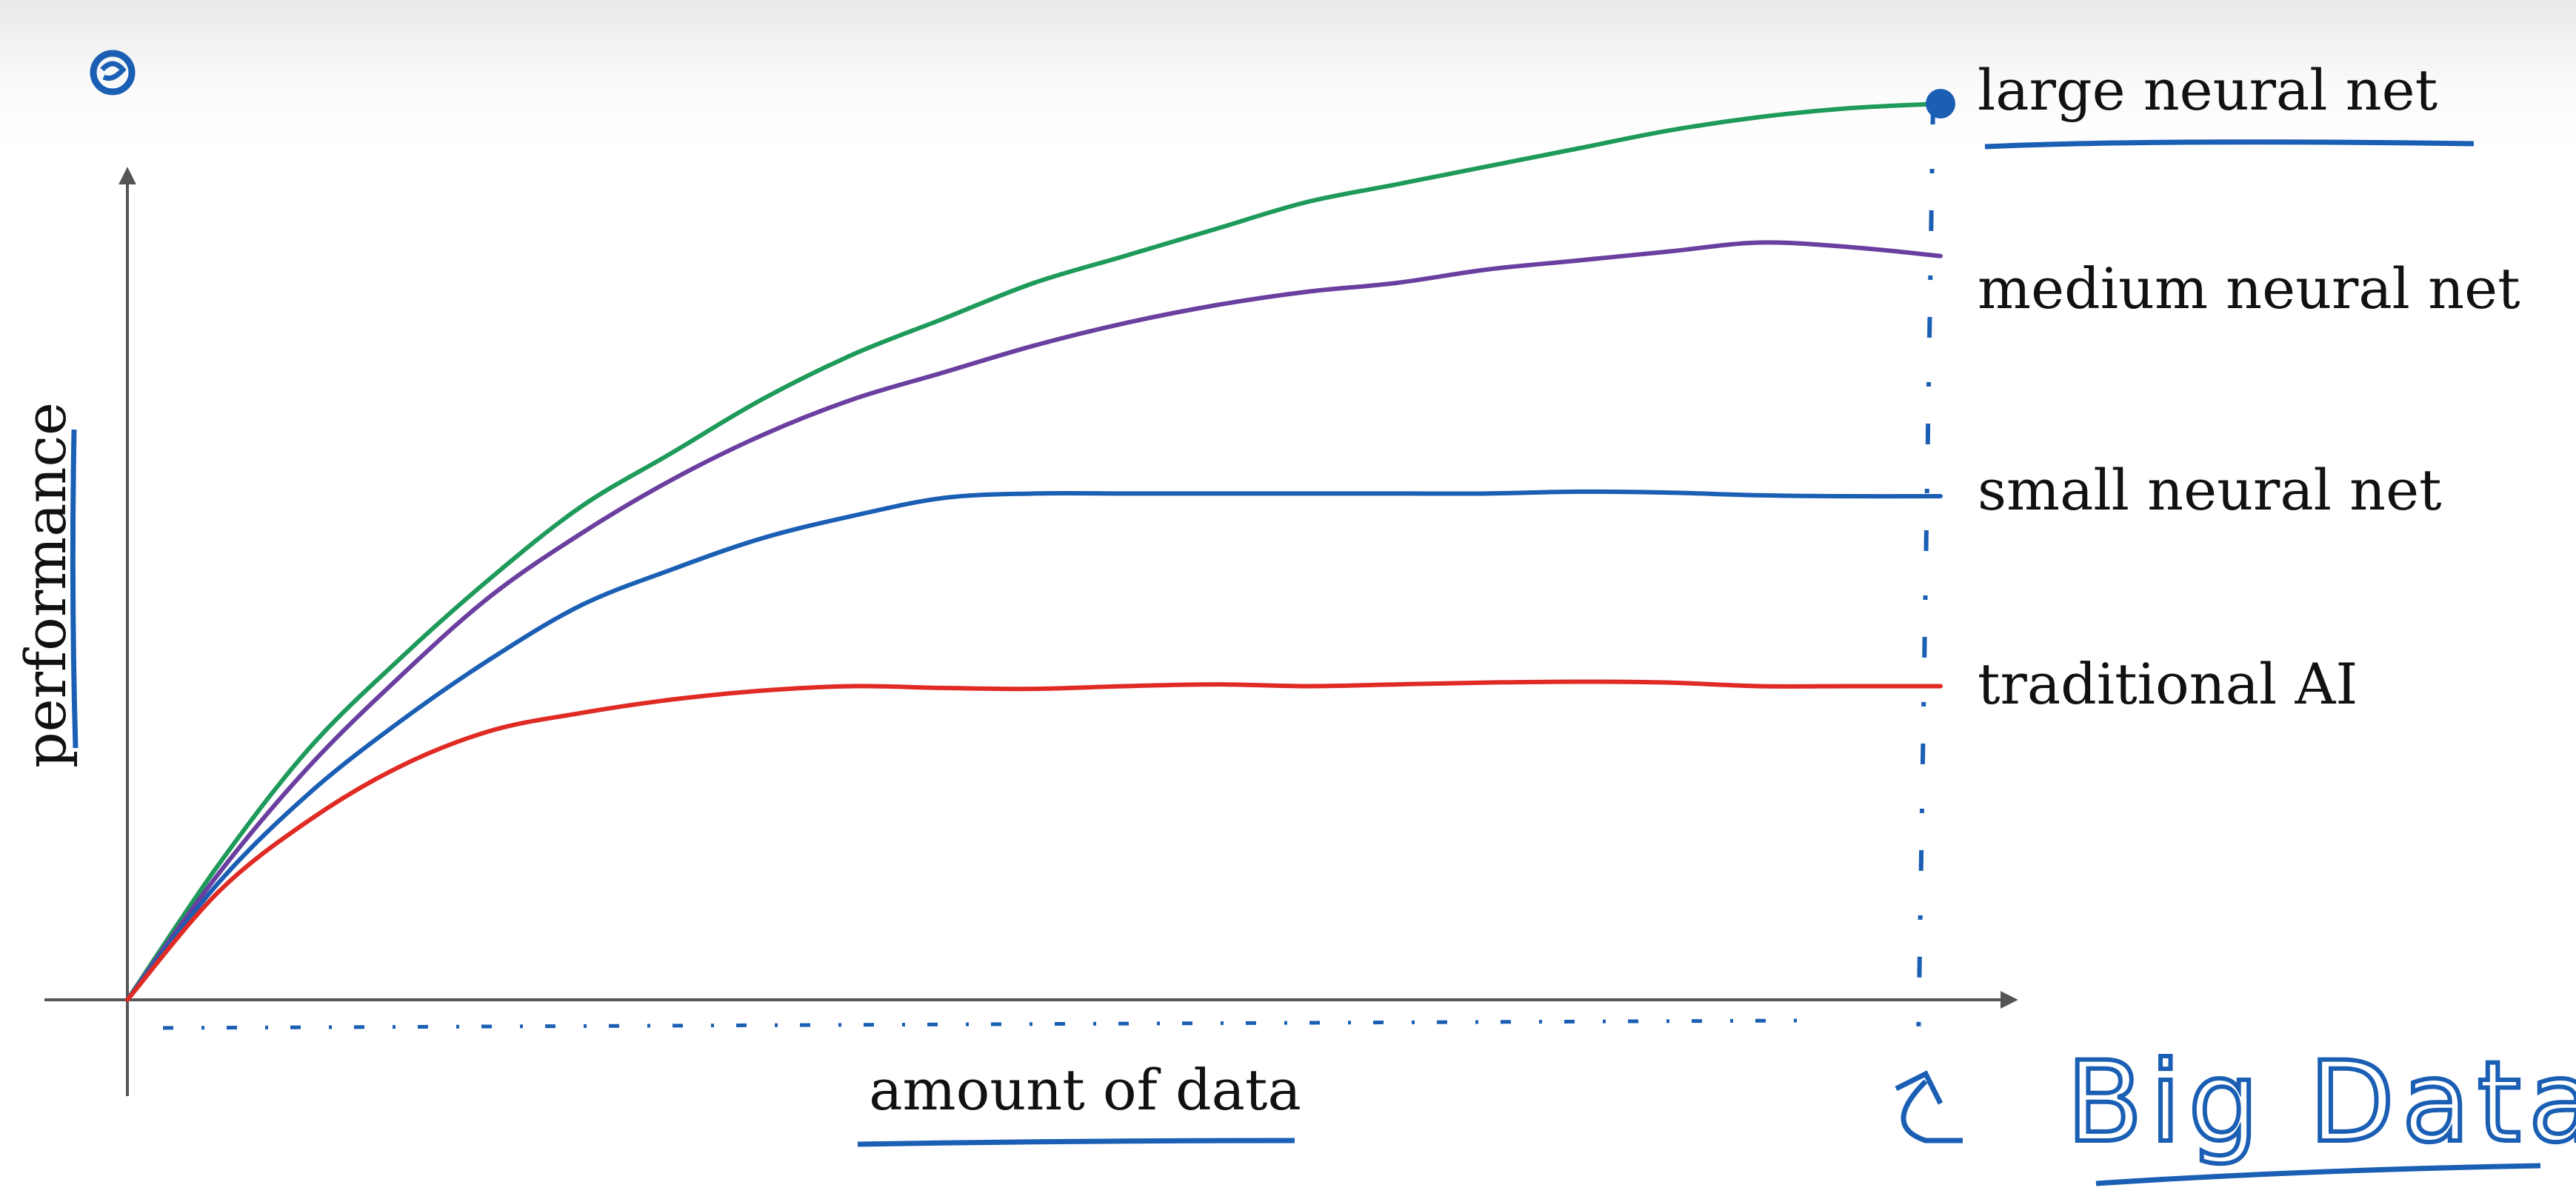 The height and width of the screenshot is (1202, 2576). What do you see at coordinates (1925, 574) in the screenshot?
I see `big-data-marker-line` at bounding box center [1925, 574].